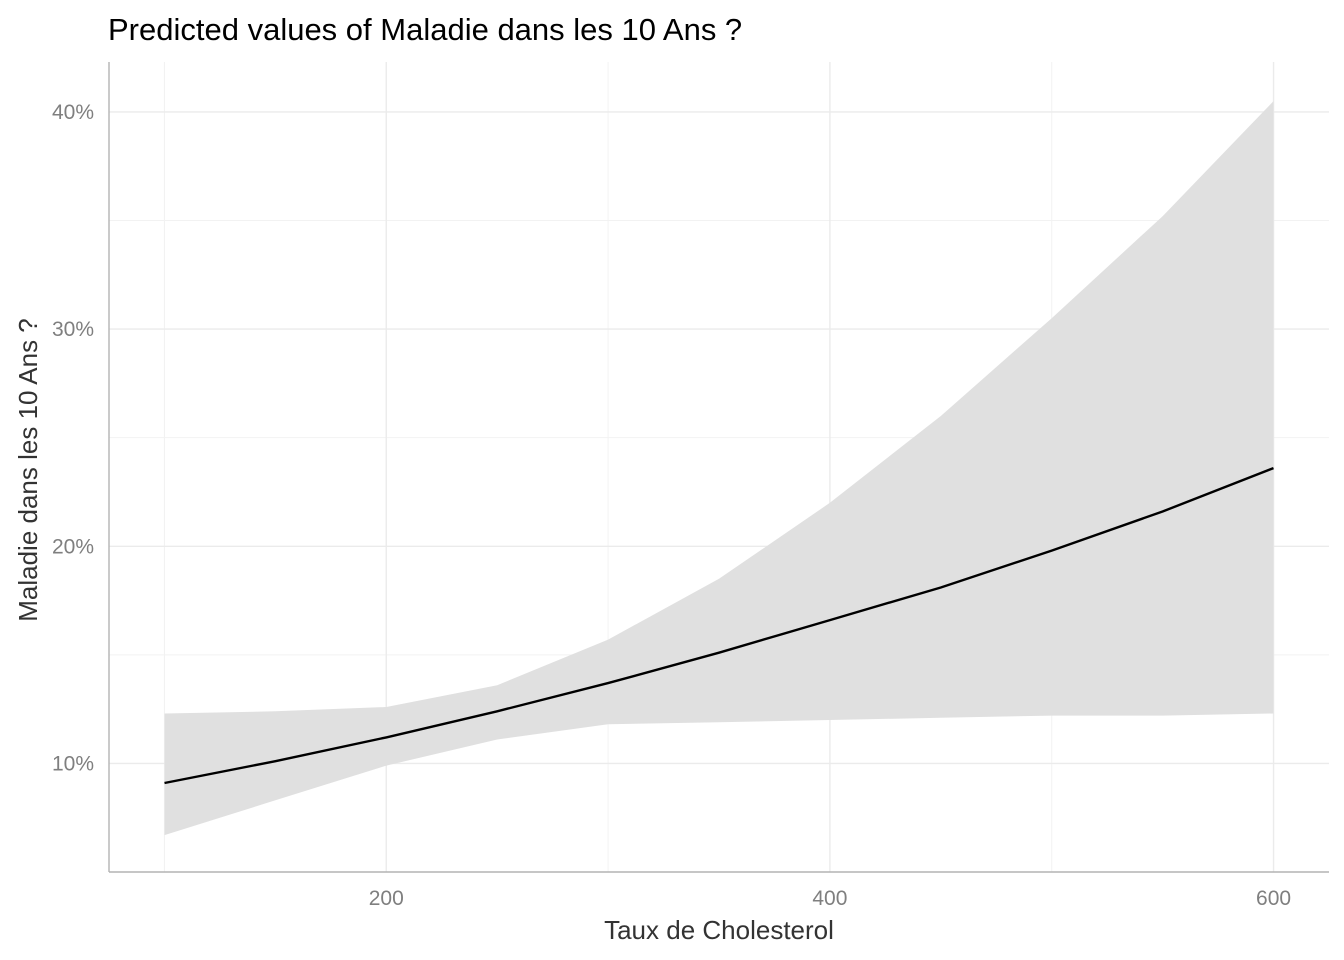 The width and height of the screenshot is (1344, 960). Describe the element at coordinates (28, 470) in the screenshot. I see `y-axis-title: Maladie dans les 10 Ans ?` at that location.